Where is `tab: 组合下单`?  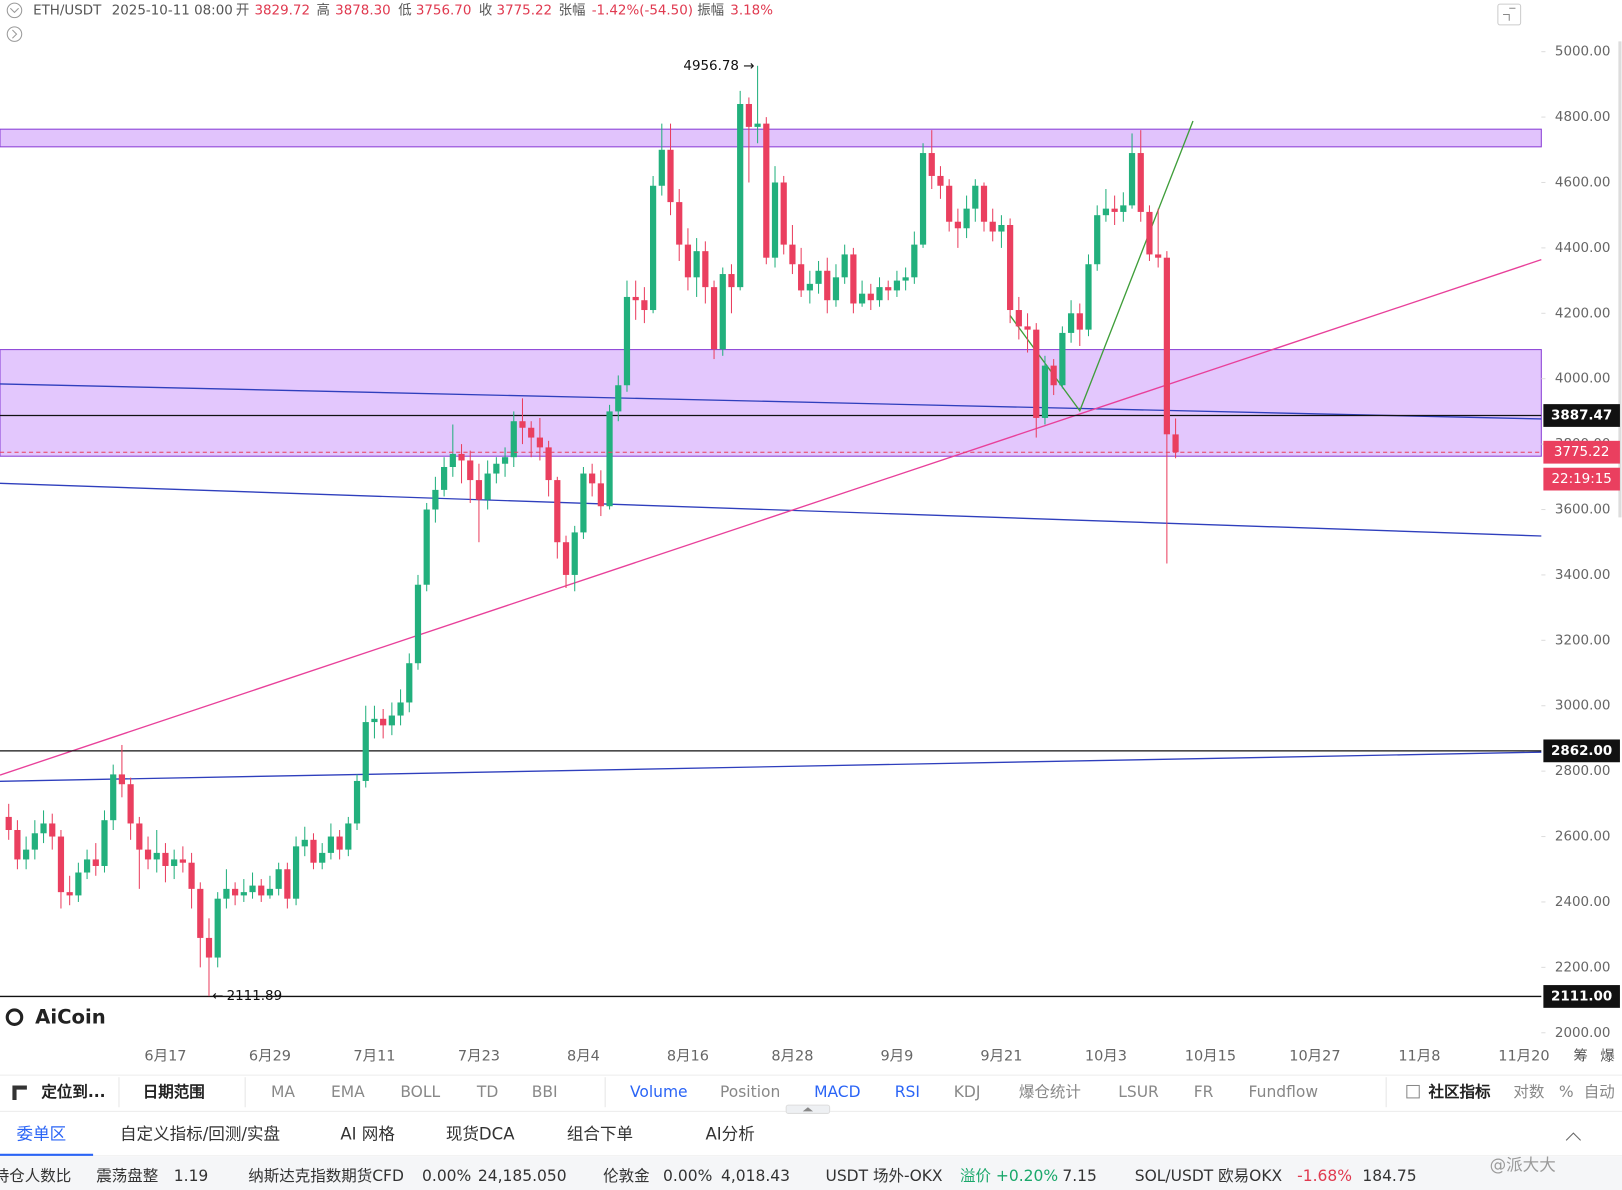
tab: 组合下单 is located at coordinates (600, 1134).